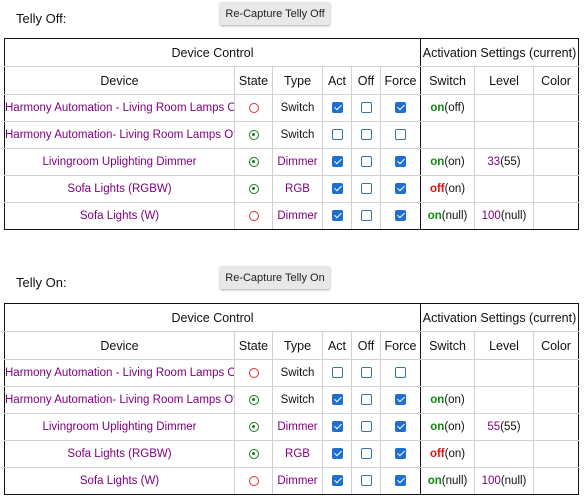 This screenshot has height=499, width=584. I want to click on level-setting: 33(55), so click(504, 162).